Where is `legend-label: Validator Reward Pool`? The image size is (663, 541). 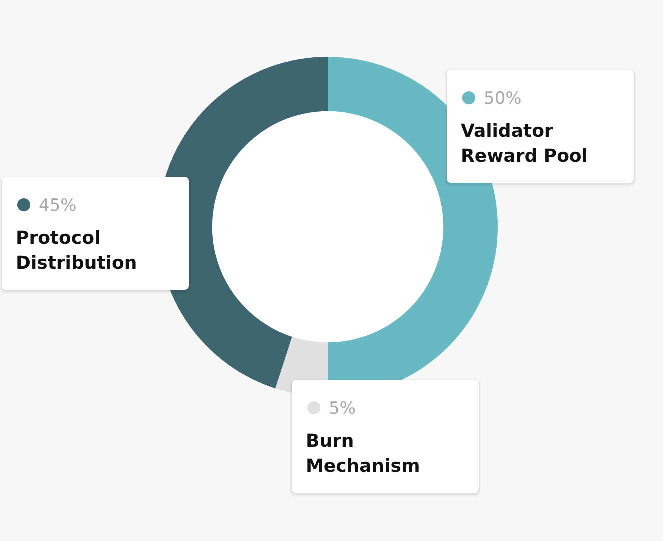 legend-label: Validator Reward Pool is located at coordinates (524, 144).